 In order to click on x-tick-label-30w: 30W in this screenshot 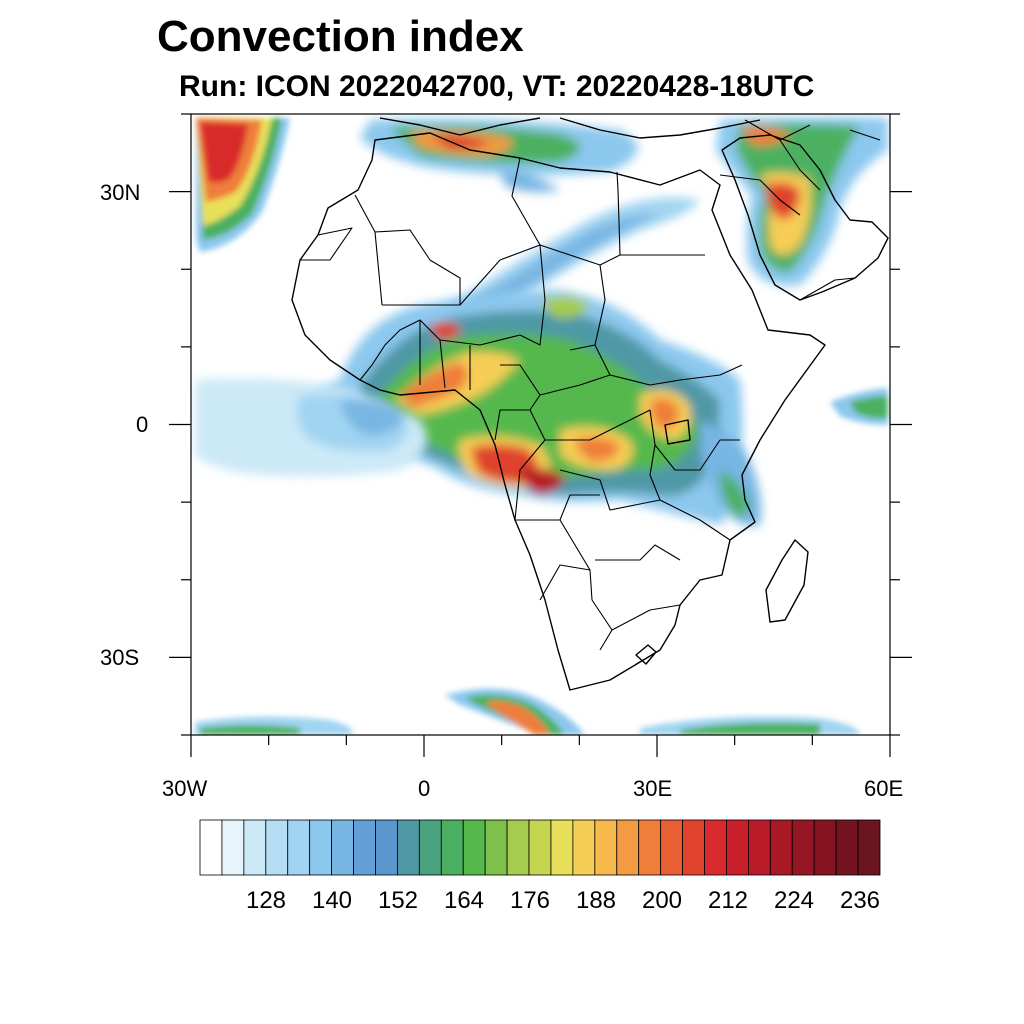, I will do `click(185, 788)`.